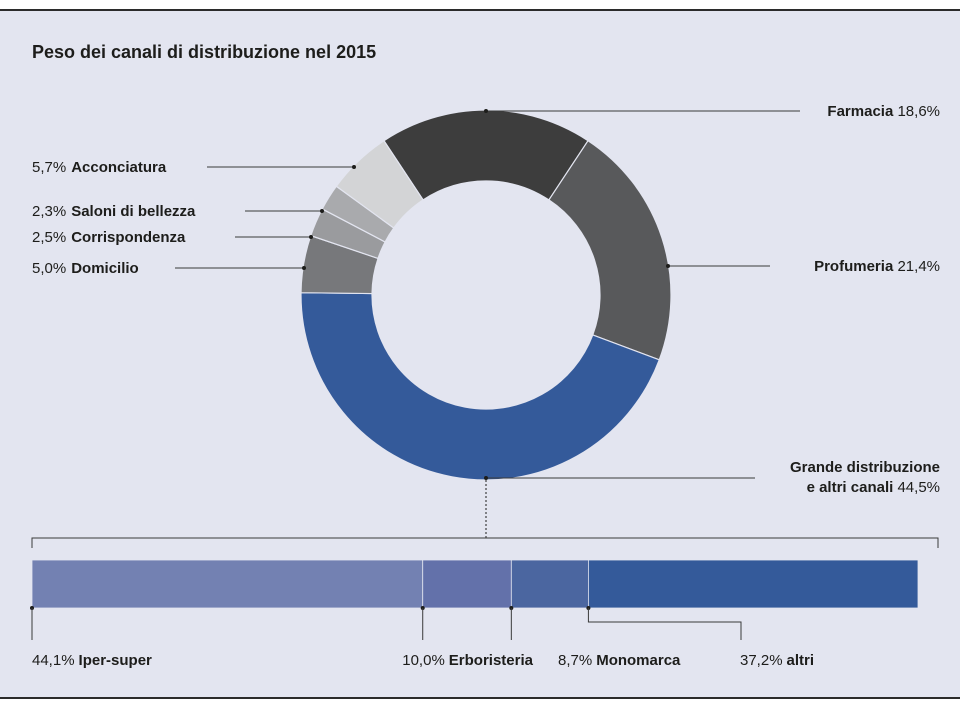 The height and width of the screenshot is (703, 960). Describe the element at coordinates (379, 184) in the screenshot. I see `donut-slice-acconciatura` at that location.